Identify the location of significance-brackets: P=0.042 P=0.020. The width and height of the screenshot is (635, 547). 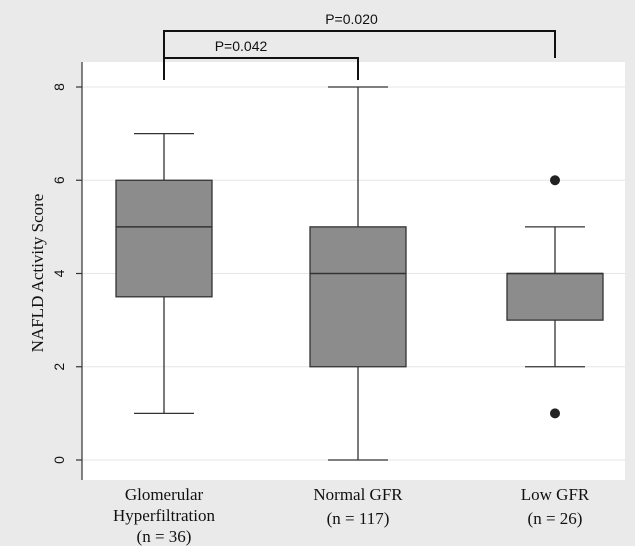
(359, 45).